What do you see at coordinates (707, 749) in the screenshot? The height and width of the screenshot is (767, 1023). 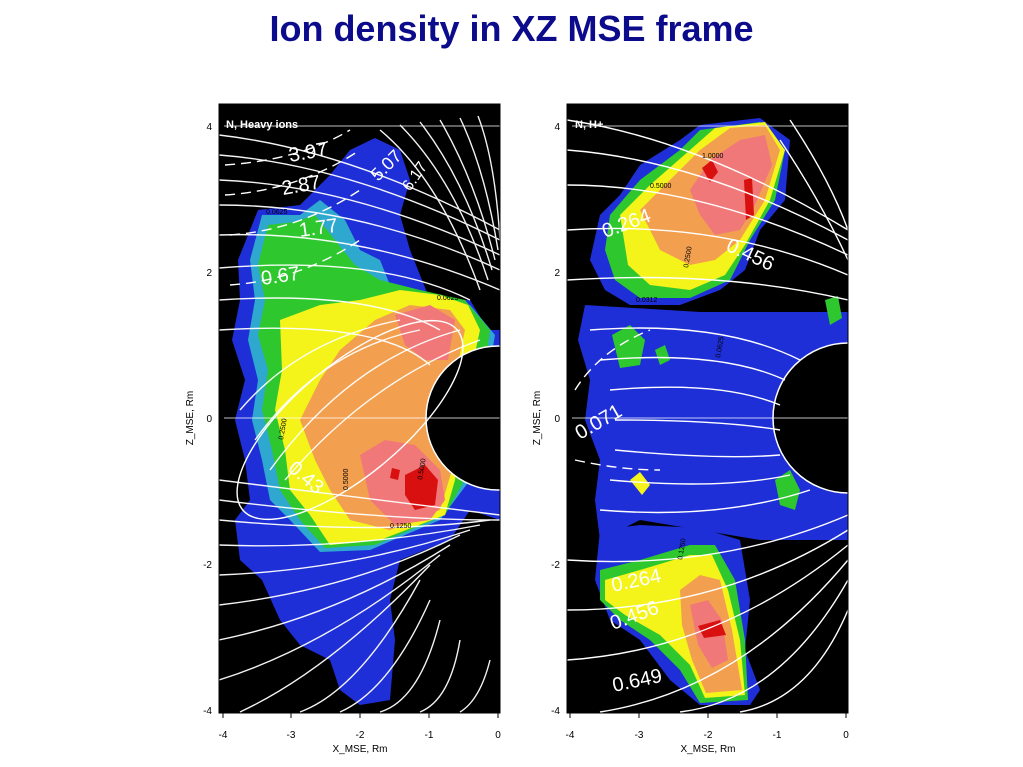 I see `right-x-label: X_MSE, Rm` at bounding box center [707, 749].